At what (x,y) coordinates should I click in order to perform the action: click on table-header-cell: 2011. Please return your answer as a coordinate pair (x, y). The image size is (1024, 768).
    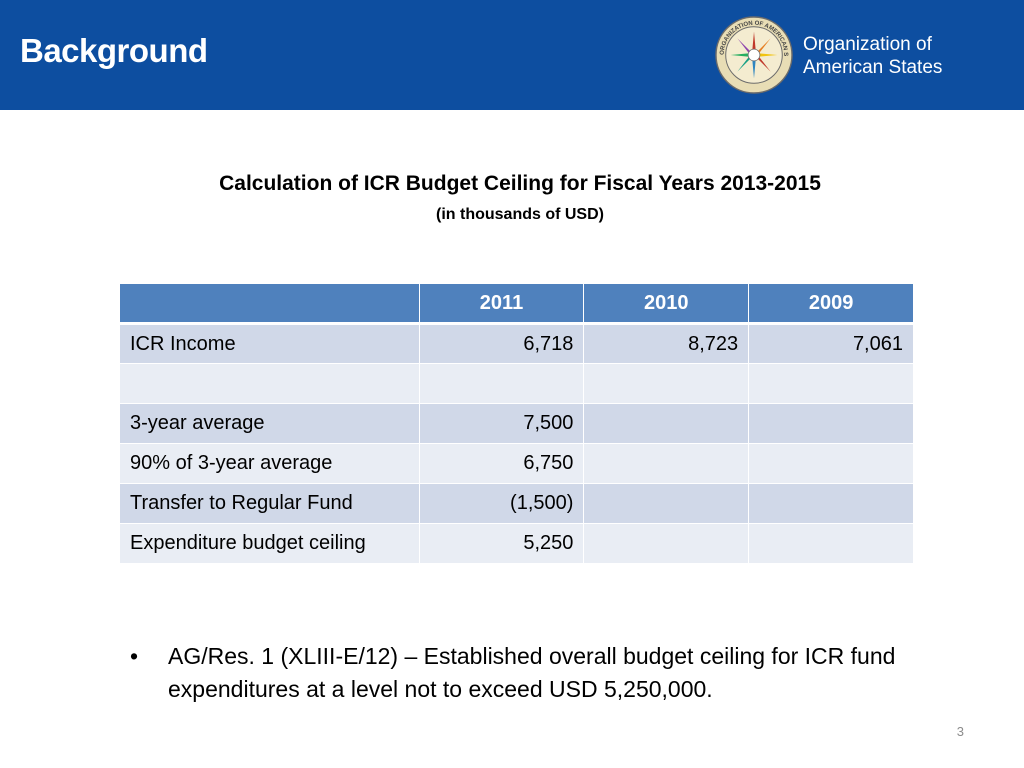
    Looking at the image, I should click on (501, 304).